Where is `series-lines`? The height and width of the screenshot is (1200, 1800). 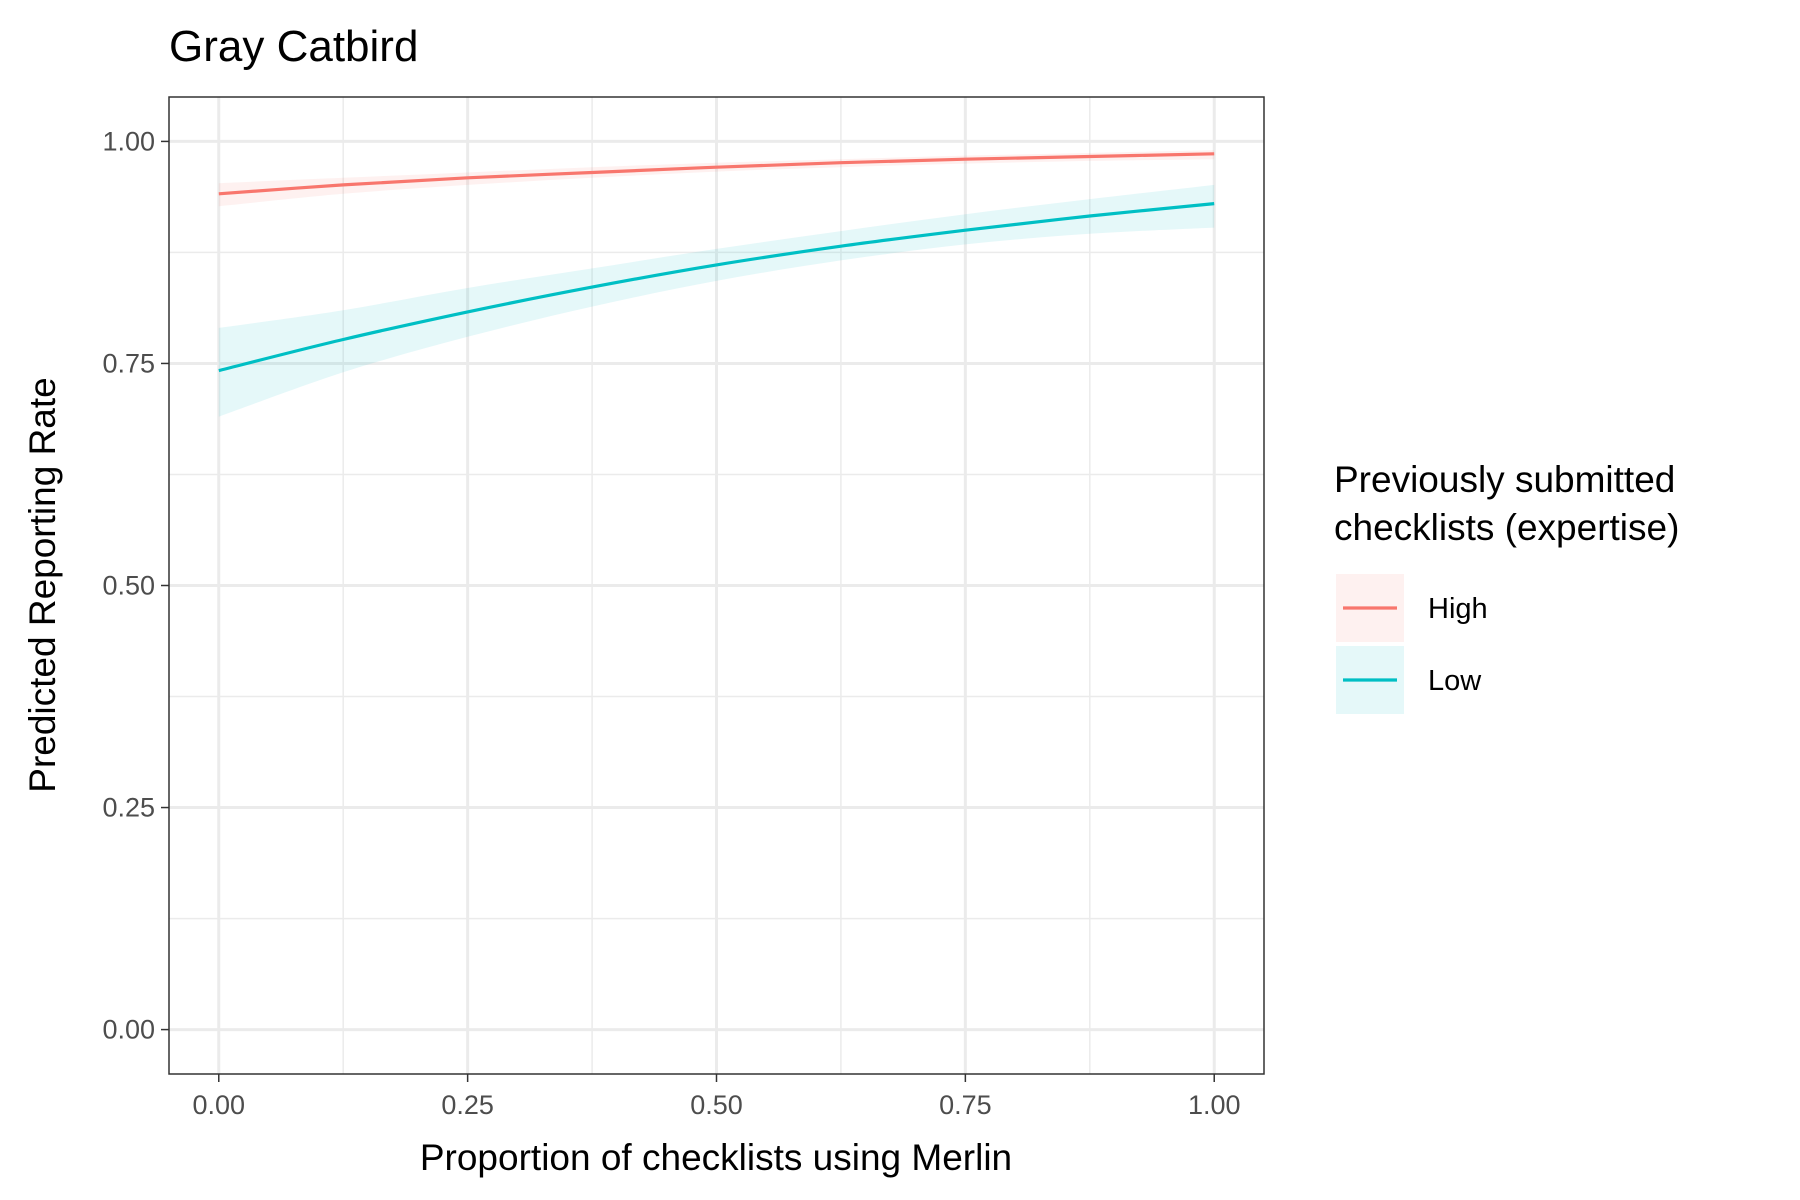 series-lines is located at coordinates (716, 262).